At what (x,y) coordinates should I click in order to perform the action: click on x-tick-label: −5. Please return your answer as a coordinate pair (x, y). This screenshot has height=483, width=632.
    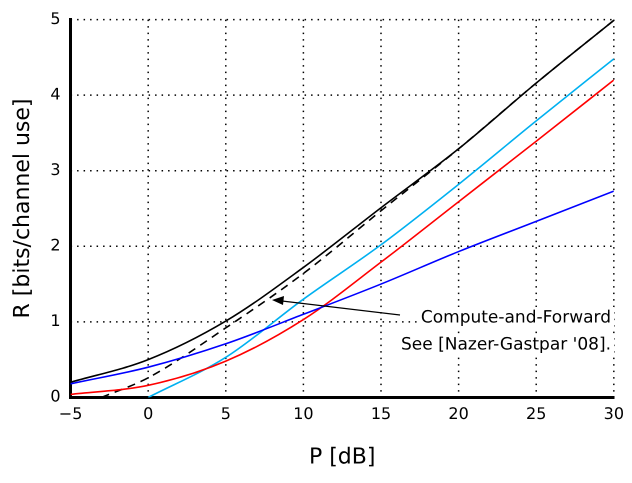
    Looking at the image, I should click on (70, 414).